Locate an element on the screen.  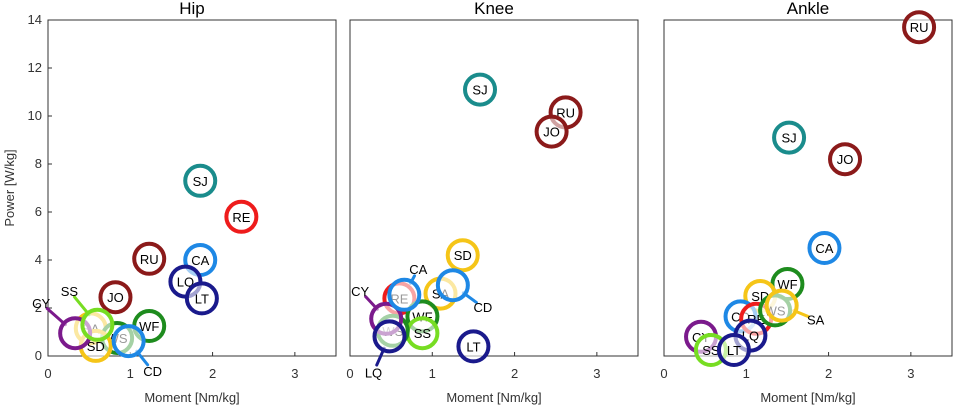
y-tick-label-0-5: 10 is located at coordinates (35, 115).